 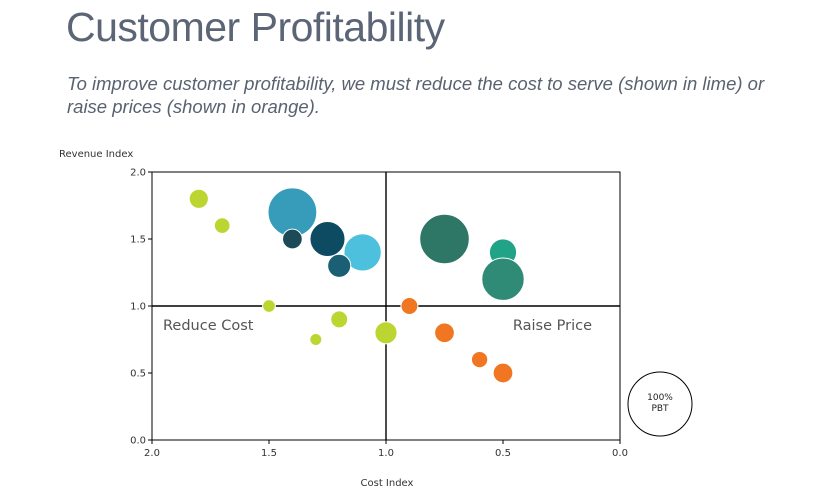 I want to click on y-tick-label: 1.5, so click(x=138, y=240).